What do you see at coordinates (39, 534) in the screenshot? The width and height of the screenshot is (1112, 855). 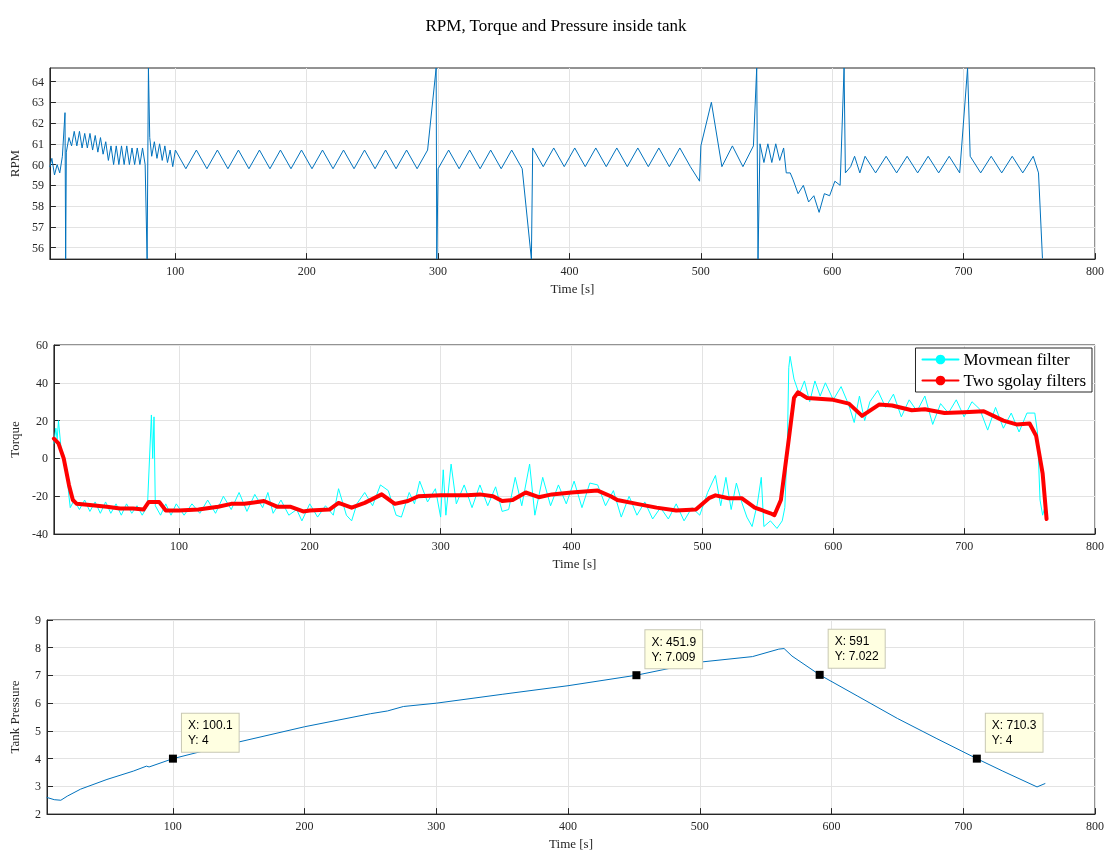 I see `y-tick-label: -40` at bounding box center [39, 534].